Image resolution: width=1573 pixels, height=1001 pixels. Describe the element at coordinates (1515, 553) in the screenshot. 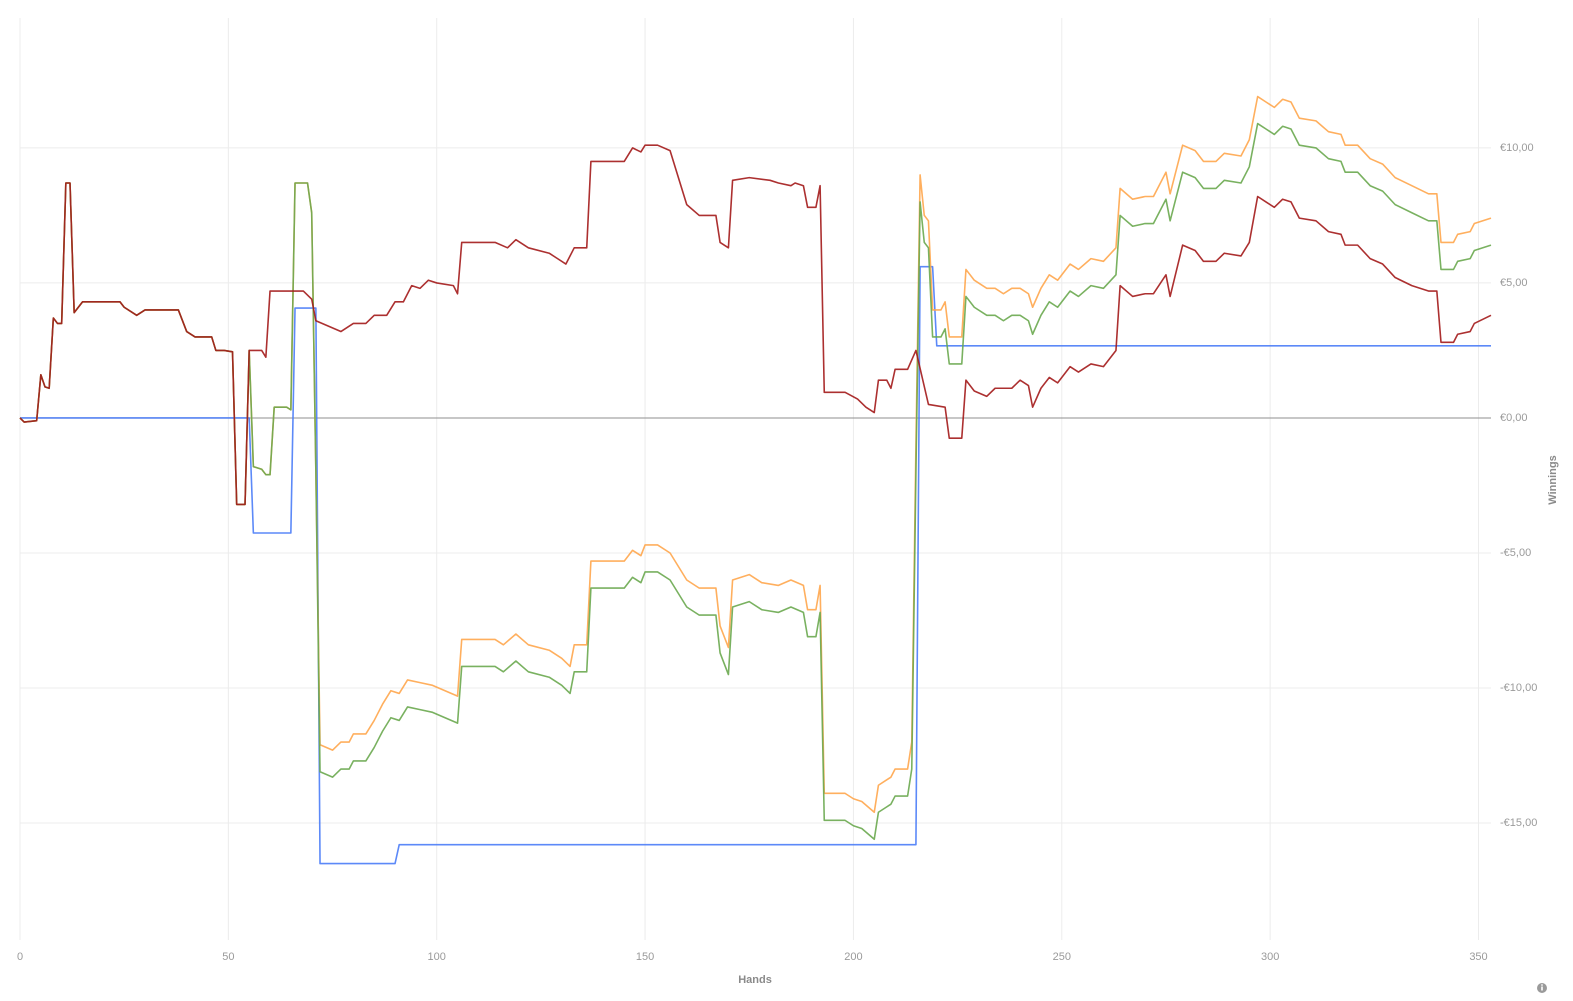

I see `y-tick-label: -€5,00` at that location.